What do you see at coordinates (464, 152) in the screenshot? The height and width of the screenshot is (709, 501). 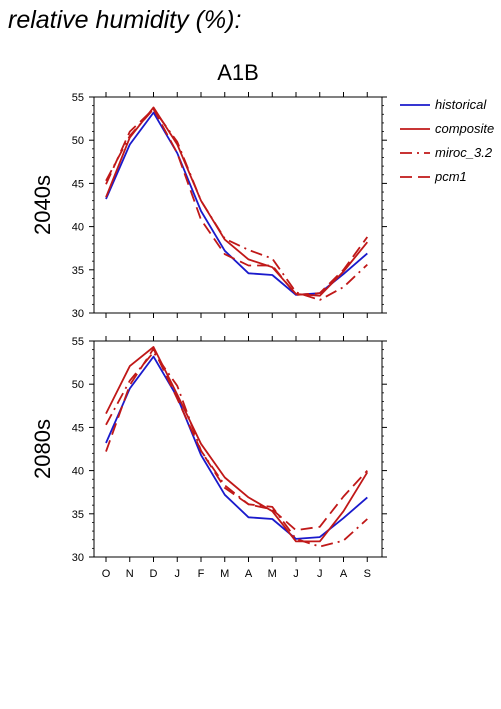 I see `legend-label: miroc_3.2` at bounding box center [464, 152].